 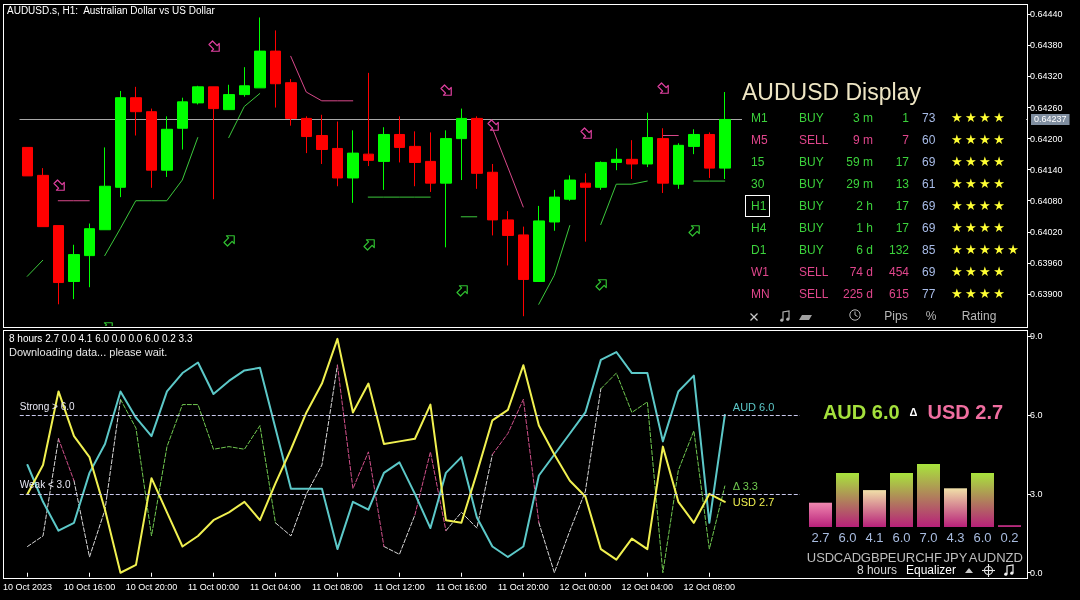 I want to click on annotation: 132, so click(x=898, y=250).